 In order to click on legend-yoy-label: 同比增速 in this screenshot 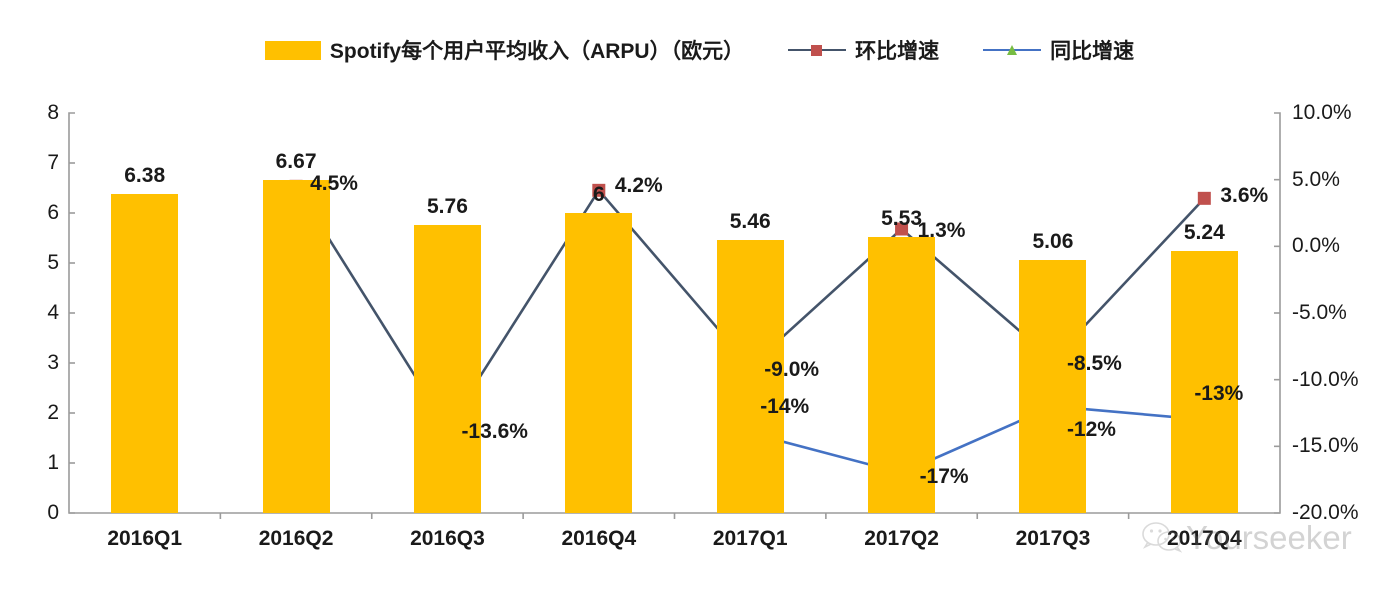, I will do `click(1092, 51)`.